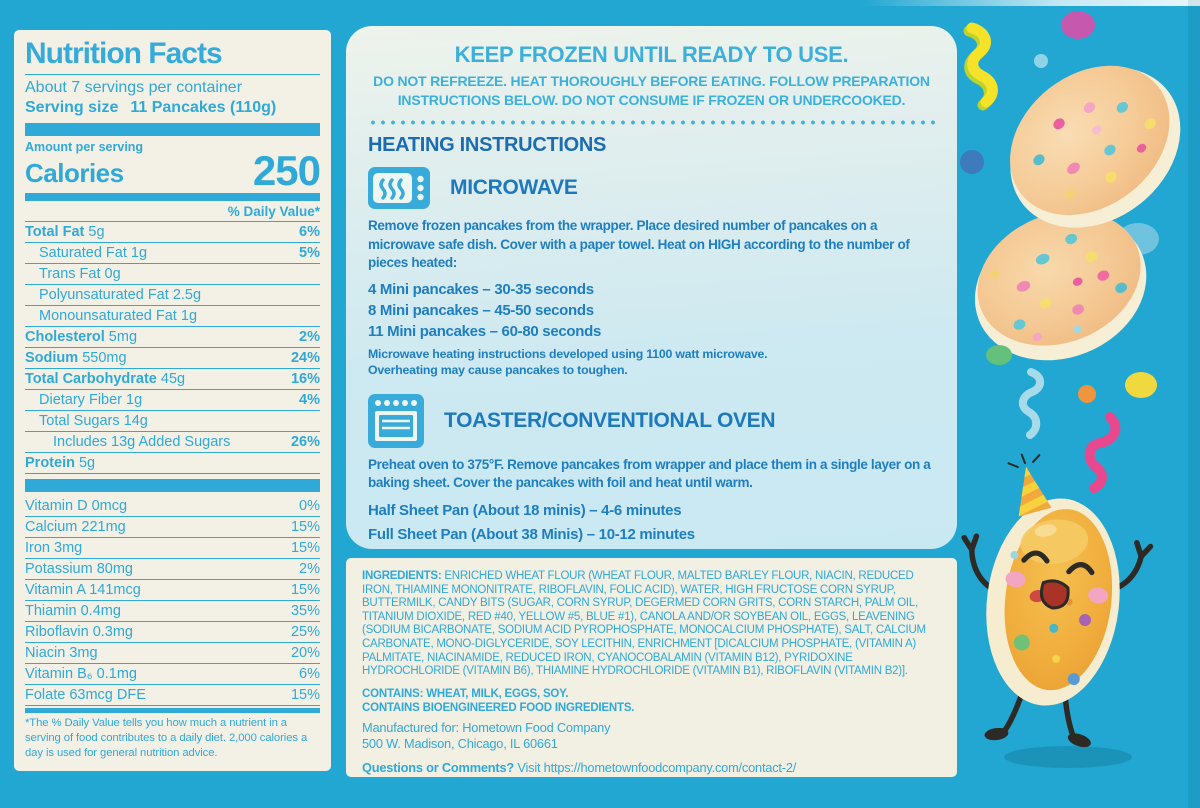  Describe the element at coordinates (486, 727) in the screenshot. I see `manufacturer-name: Manufactured for: Hometown Food Company` at that location.